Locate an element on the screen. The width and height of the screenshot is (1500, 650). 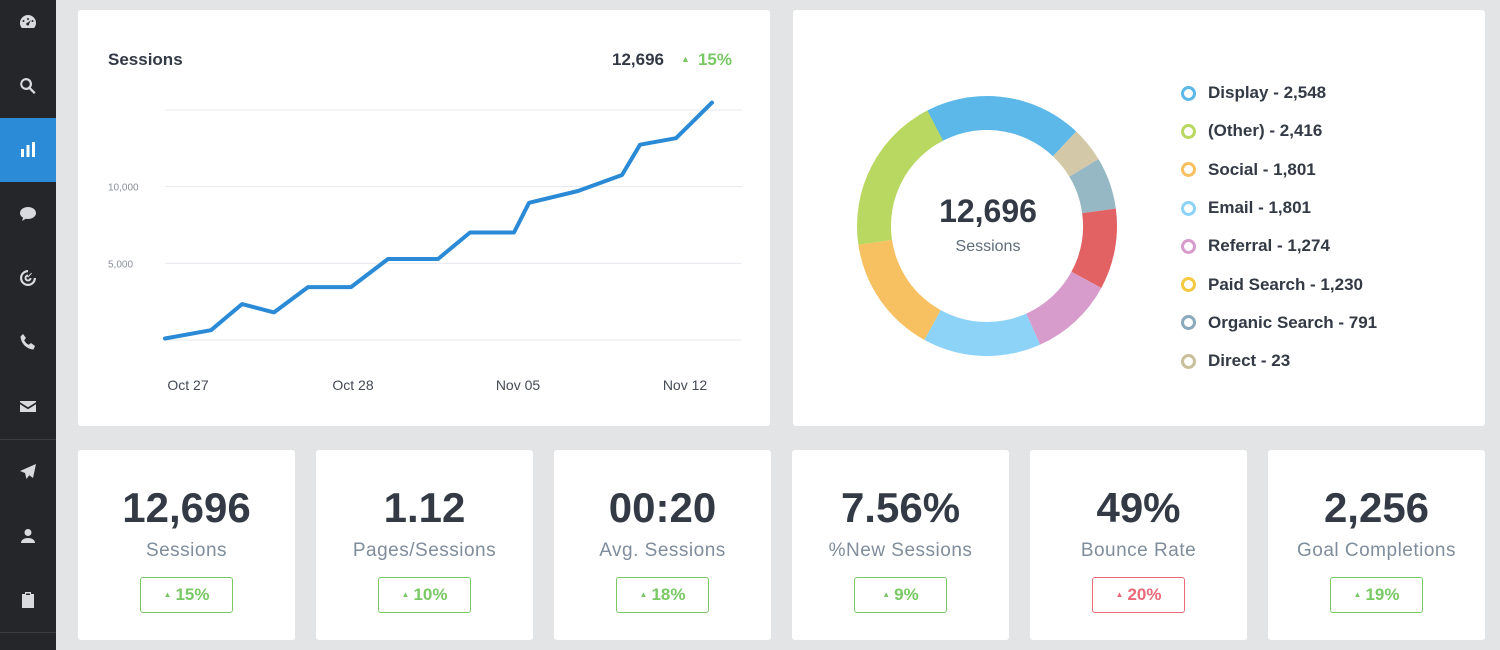
kpi-change-value: 15% is located at coordinates (192, 594).